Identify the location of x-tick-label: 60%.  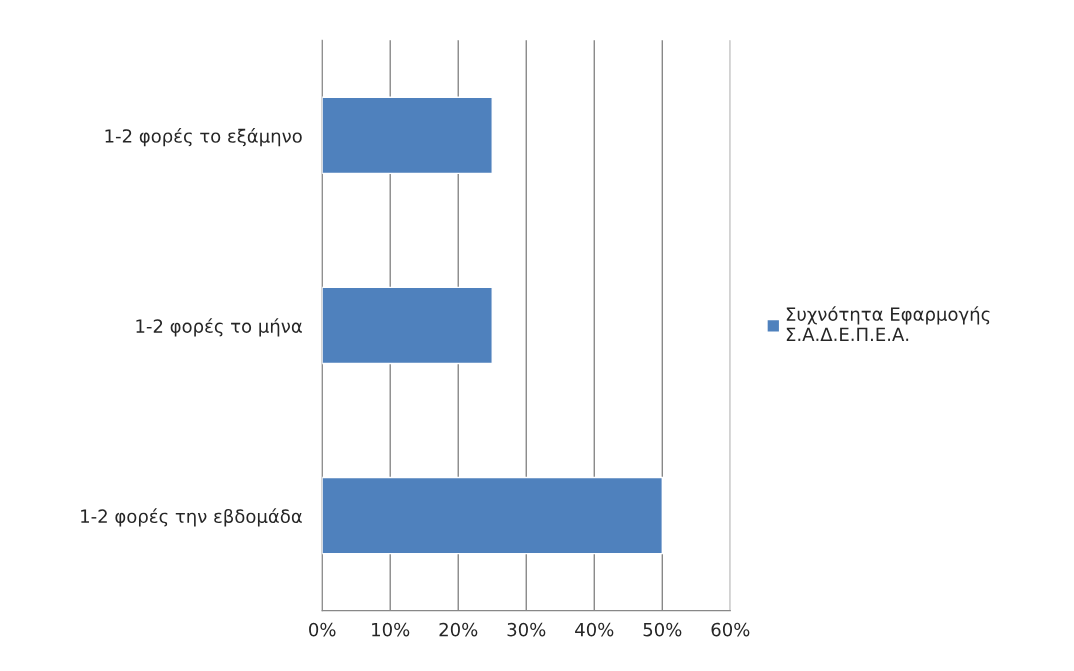
(730, 629).